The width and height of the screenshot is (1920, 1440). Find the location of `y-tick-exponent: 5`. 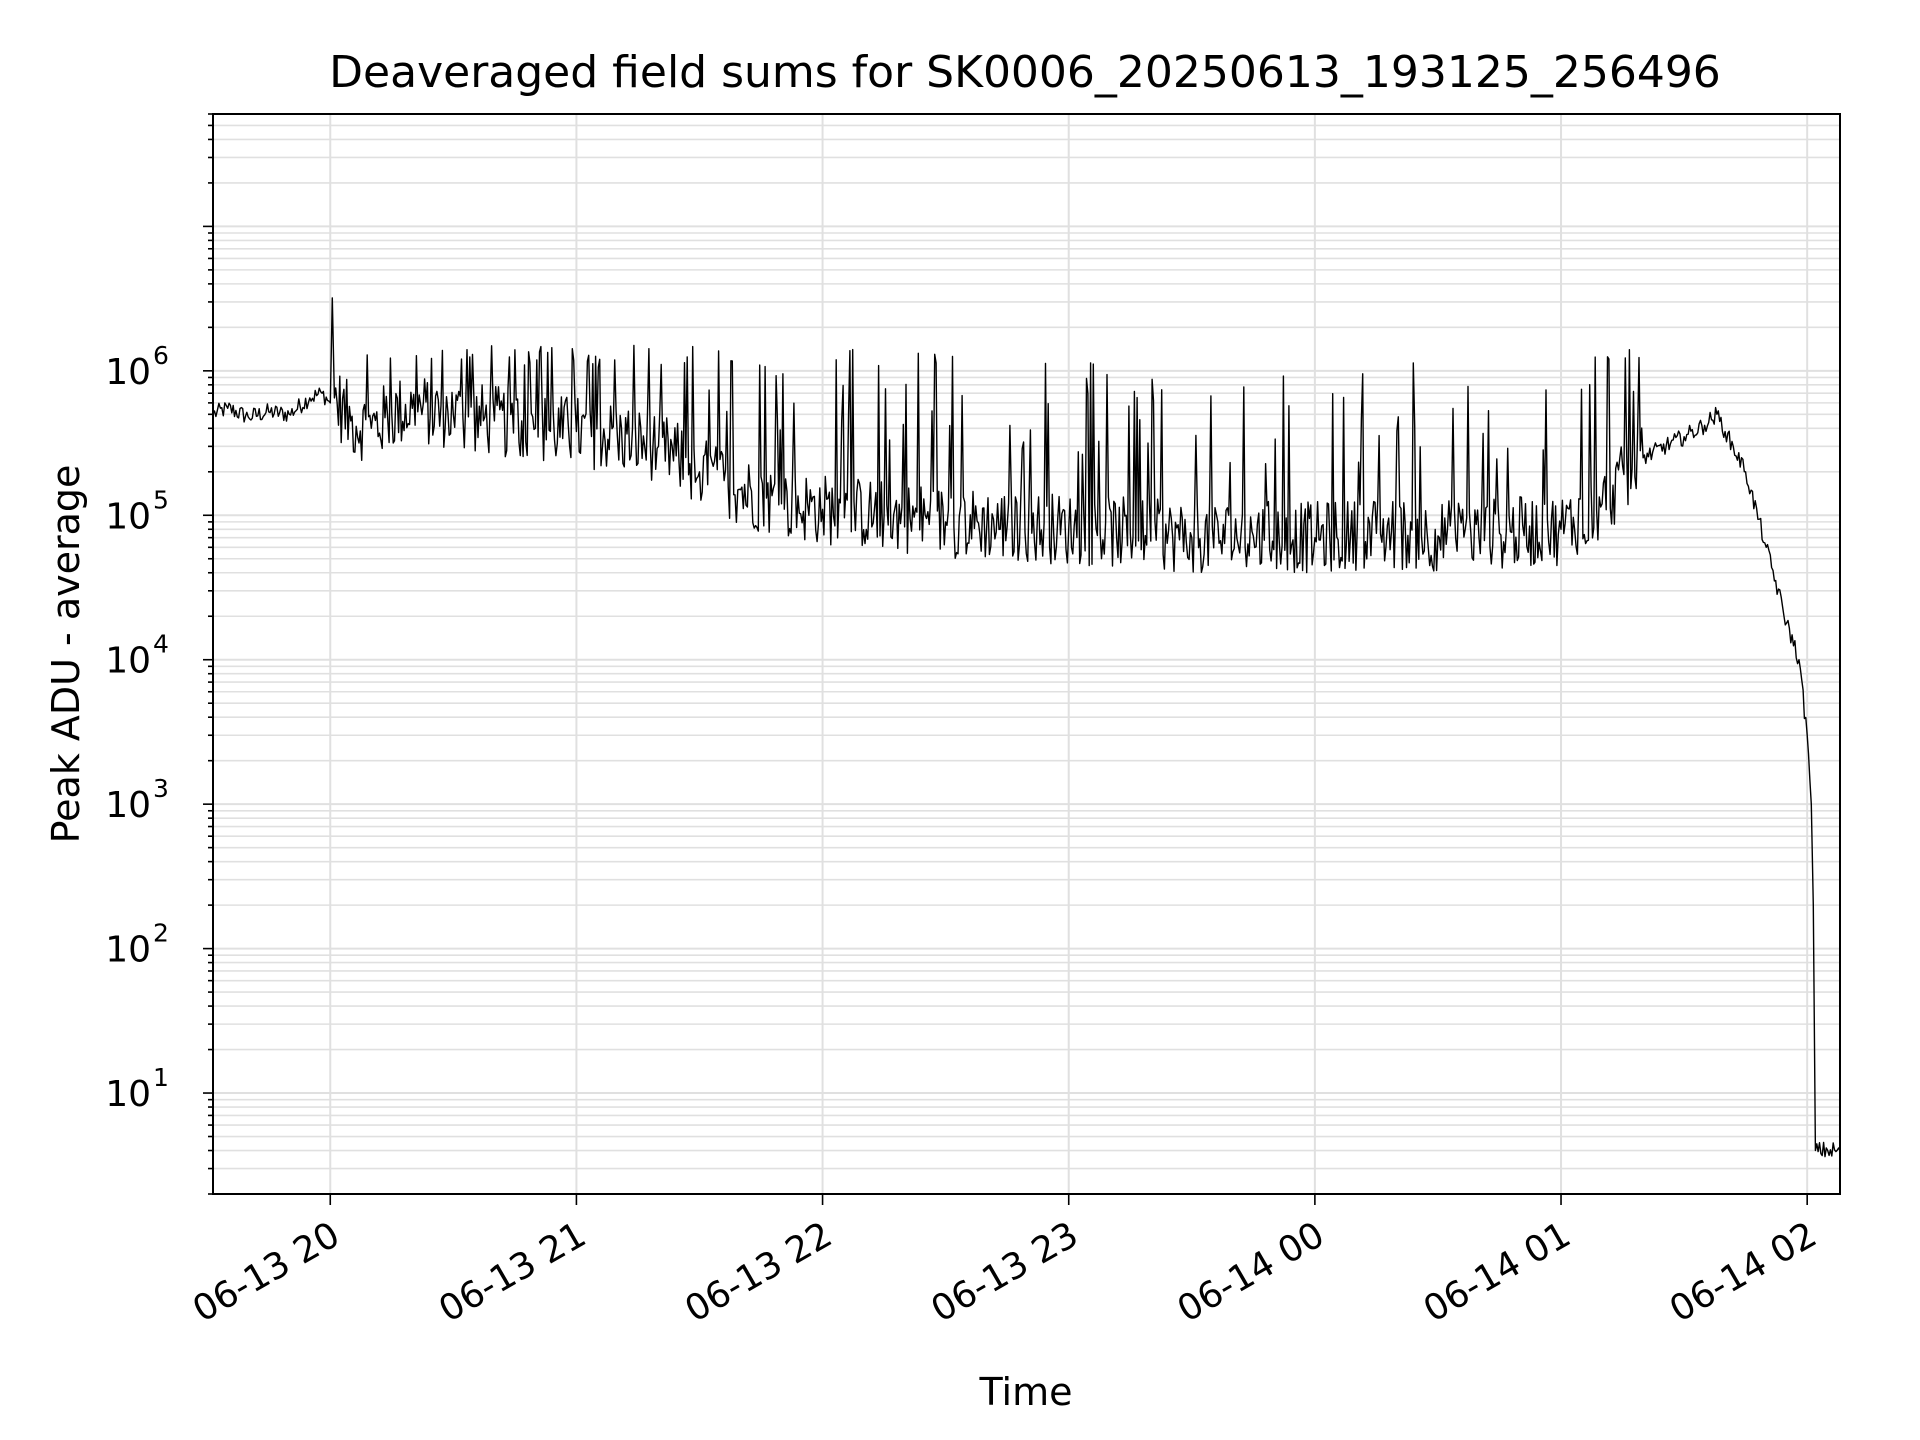

y-tick-exponent: 5 is located at coordinates (161, 499).